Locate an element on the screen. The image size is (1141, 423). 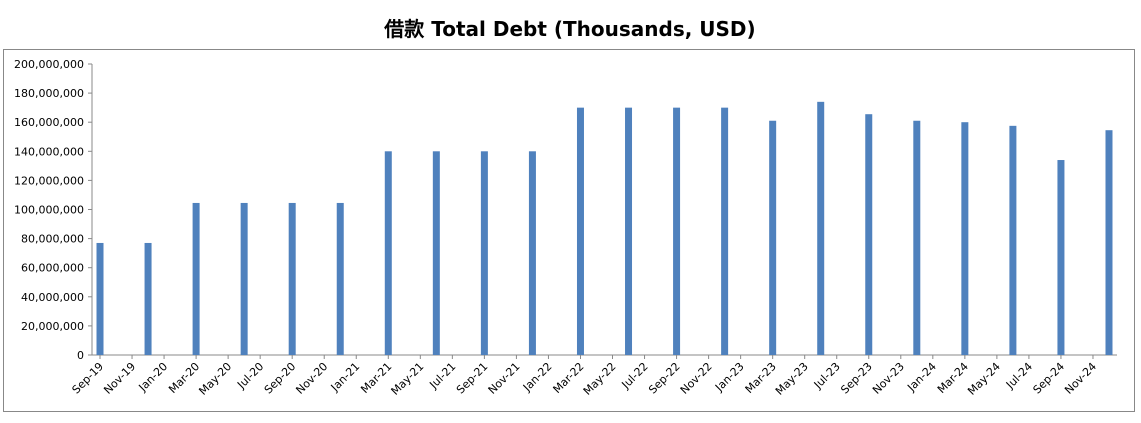
x-tick-label: Jan-20 is located at coordinates (153, 377).